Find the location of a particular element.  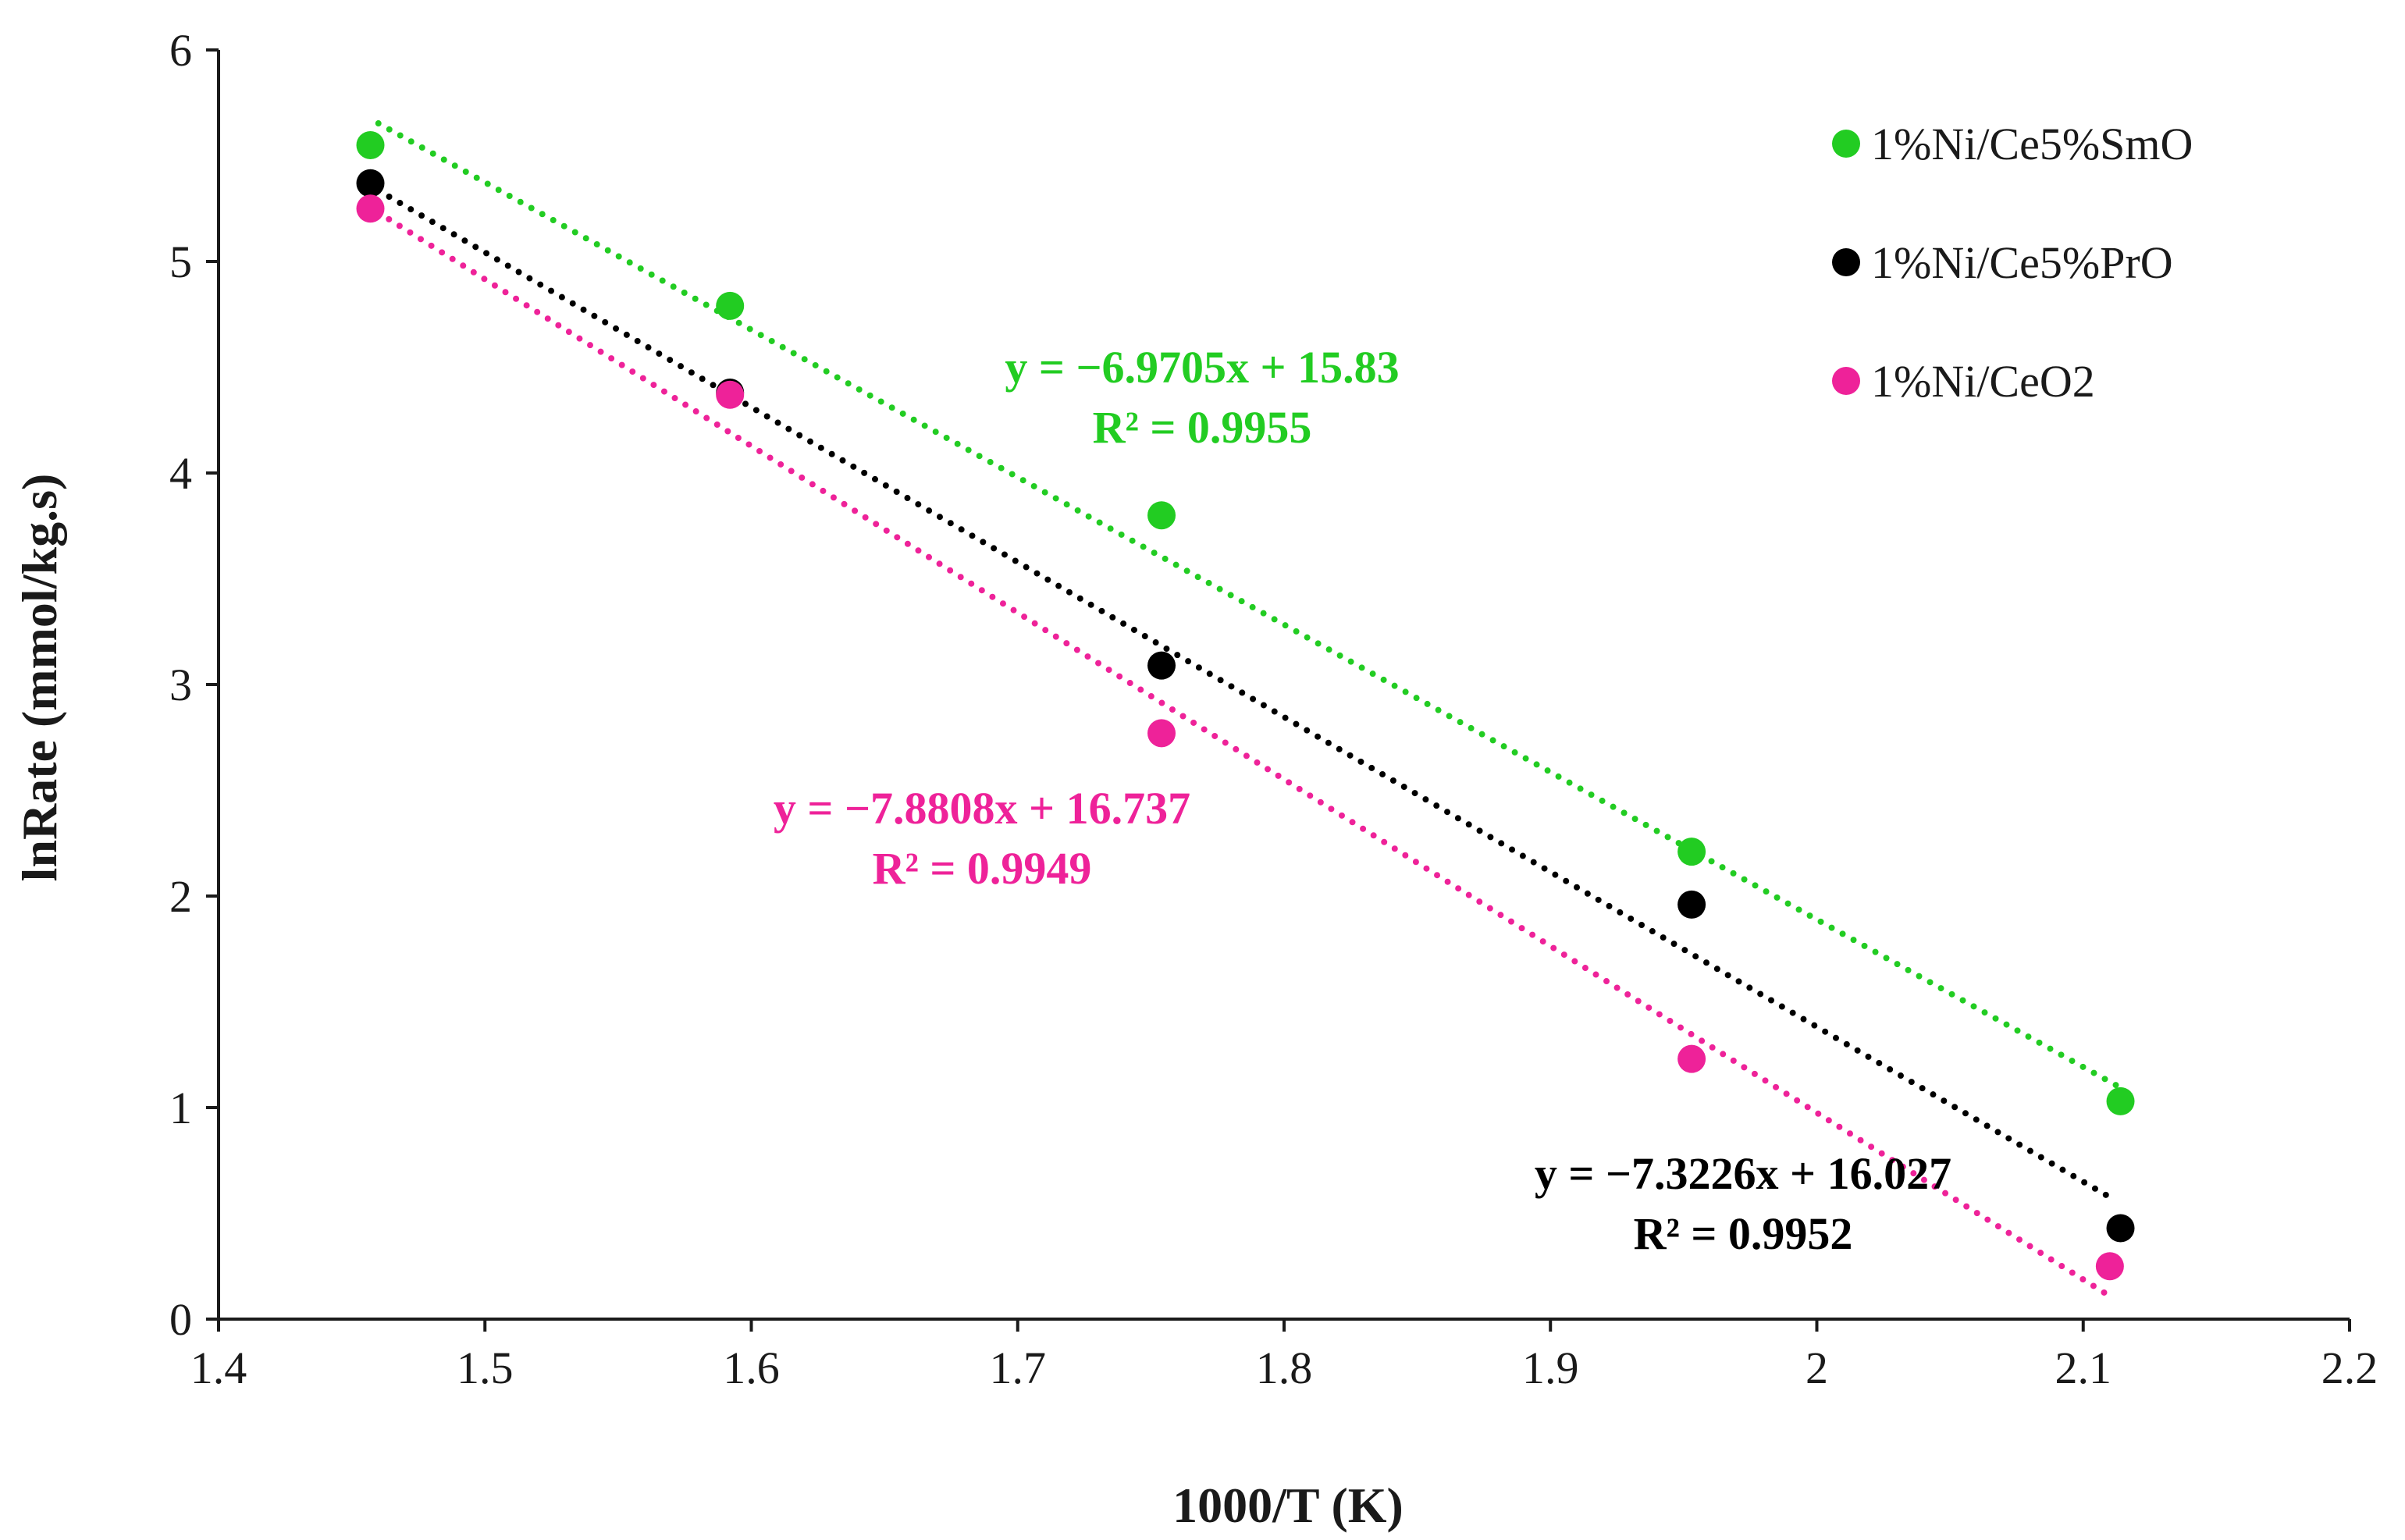

y-tick-label: 4 is located at coordinates (180, 473).